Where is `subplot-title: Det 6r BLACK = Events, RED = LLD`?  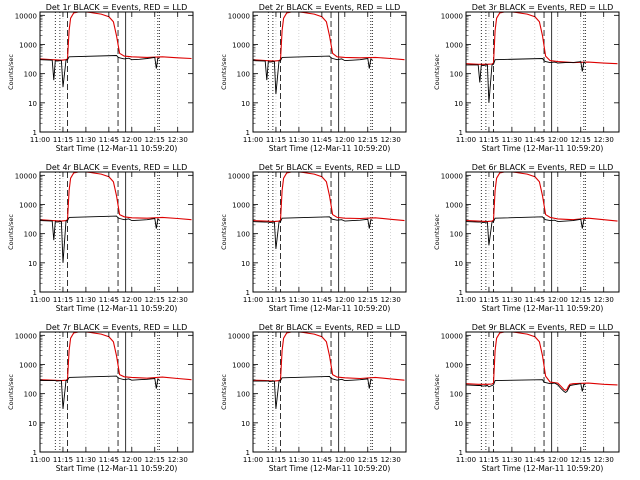 subplot-title: Det 6r BLACK = Events, RED = LLD is located at coordinates (543, 167).